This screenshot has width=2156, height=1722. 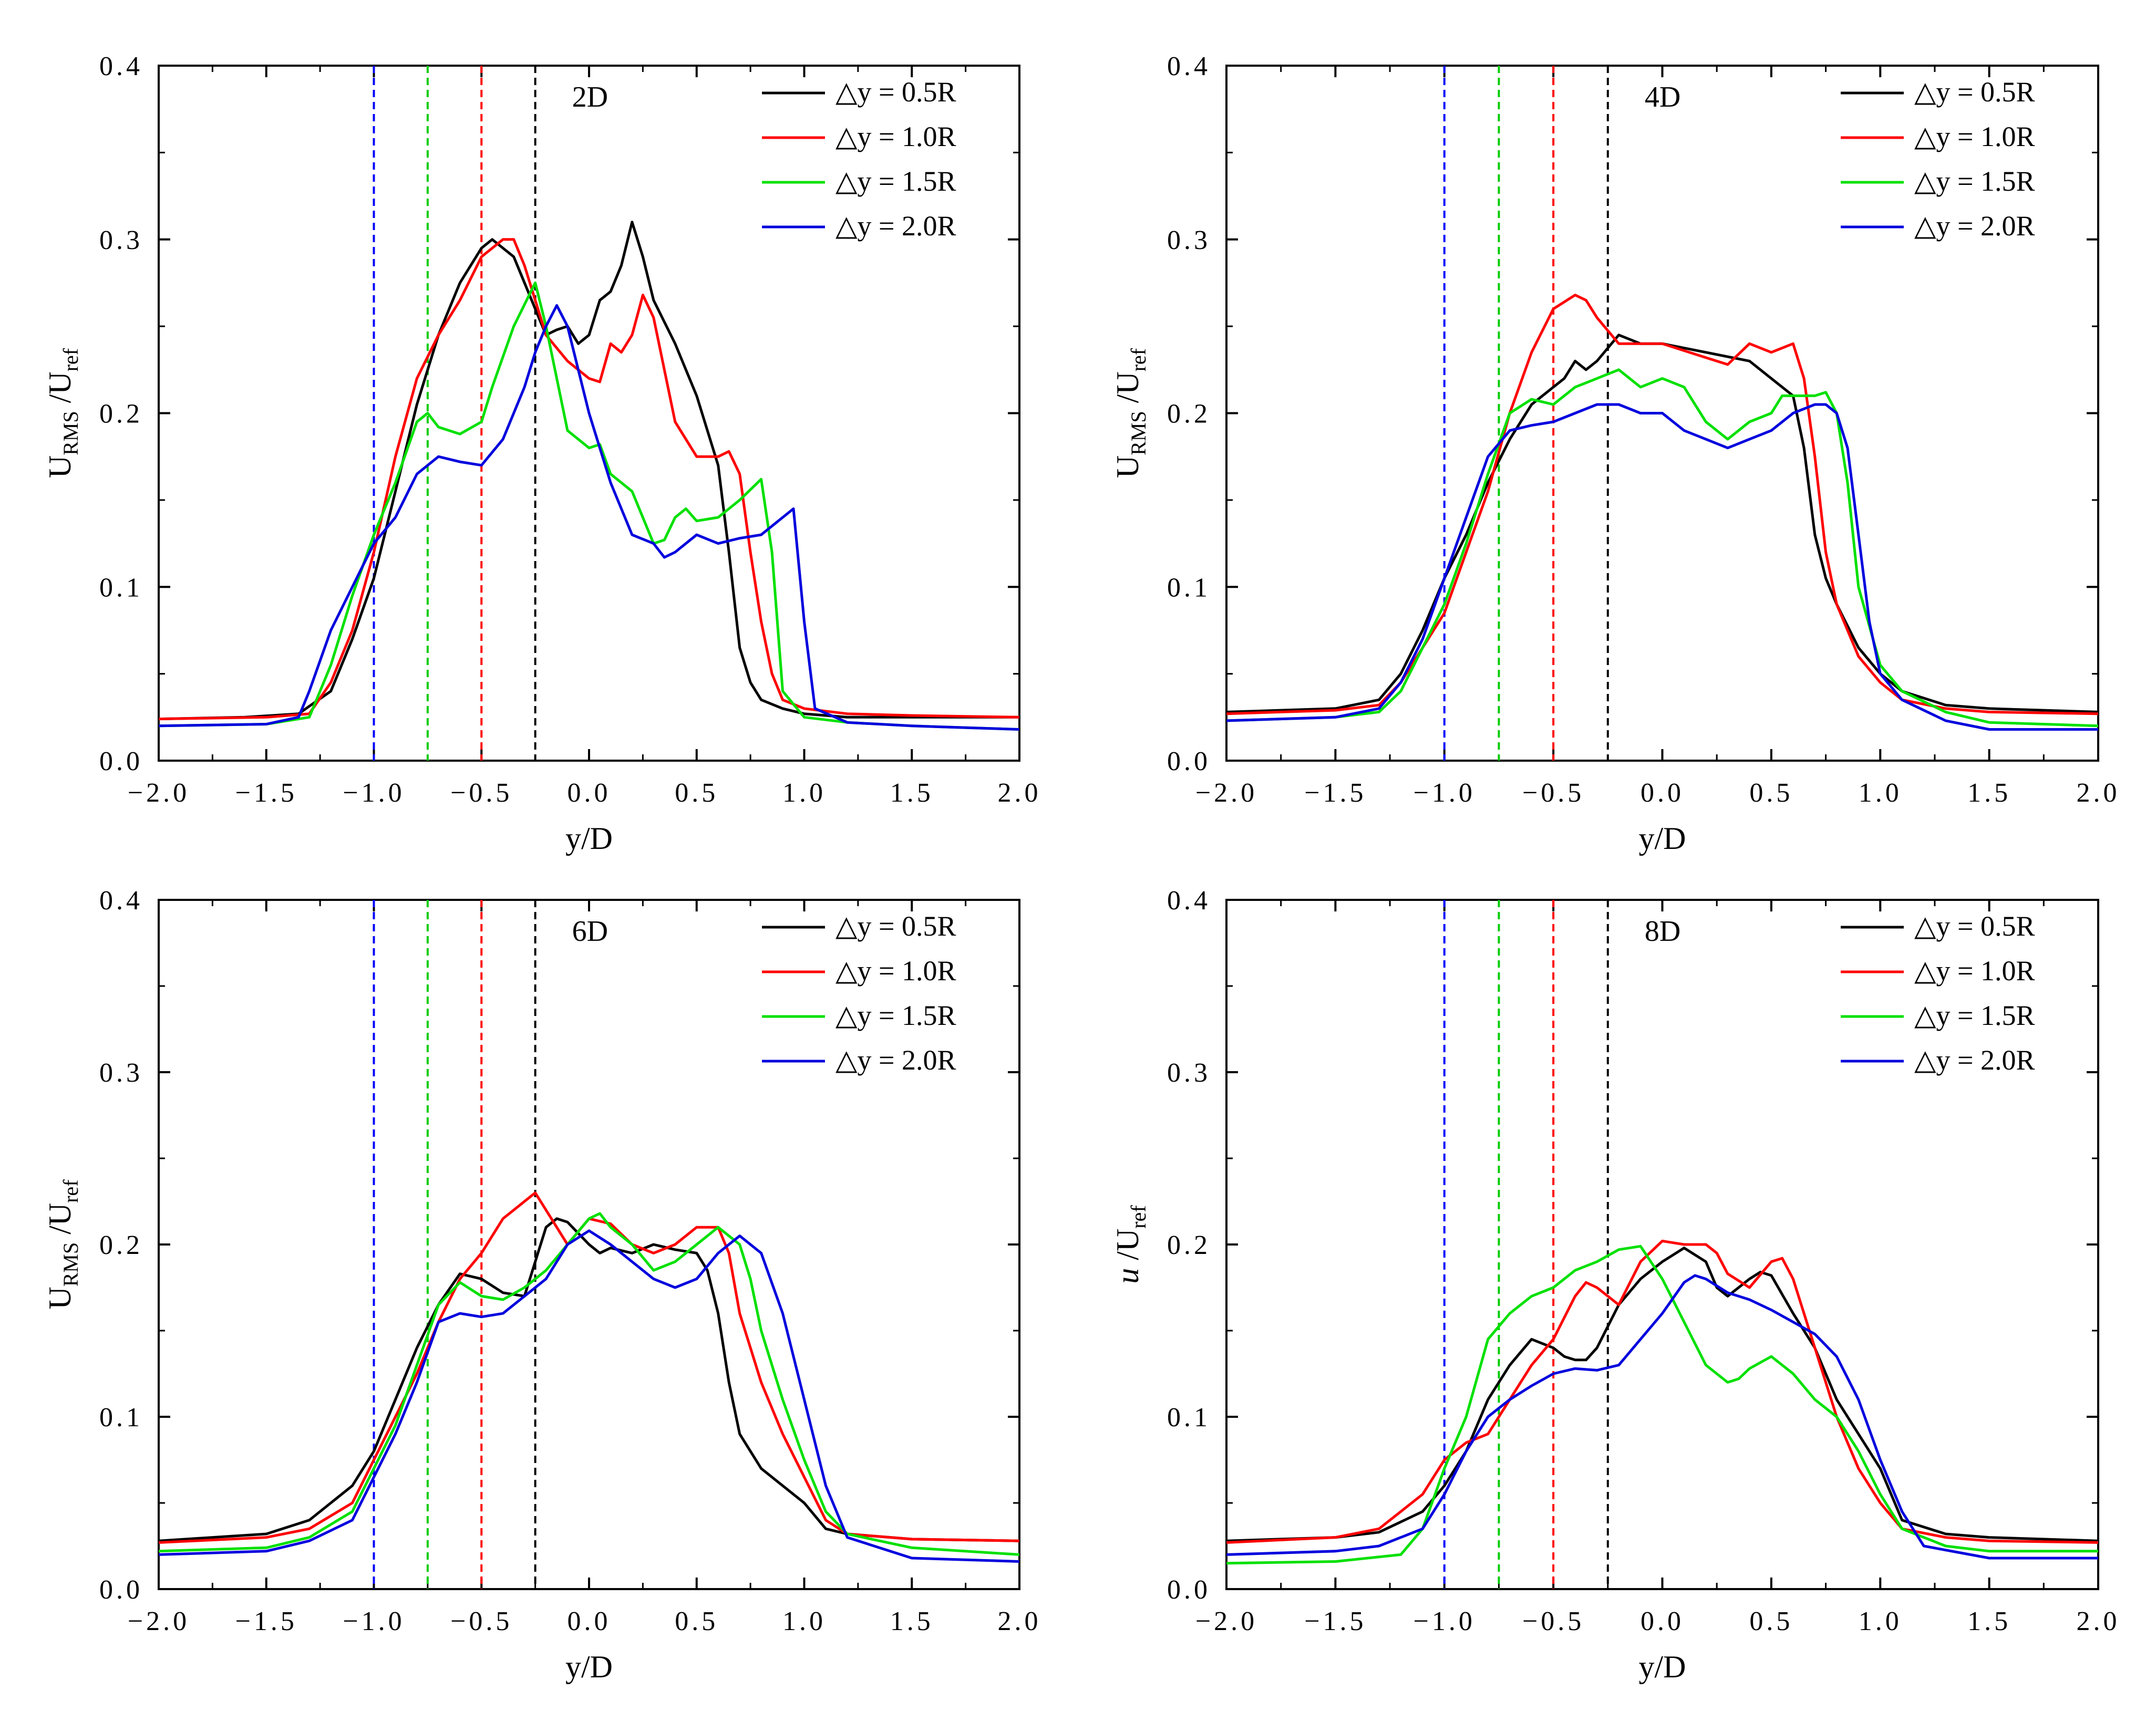 I want to click on y-tick-label: 0.2, so click(x=1189, y=414).